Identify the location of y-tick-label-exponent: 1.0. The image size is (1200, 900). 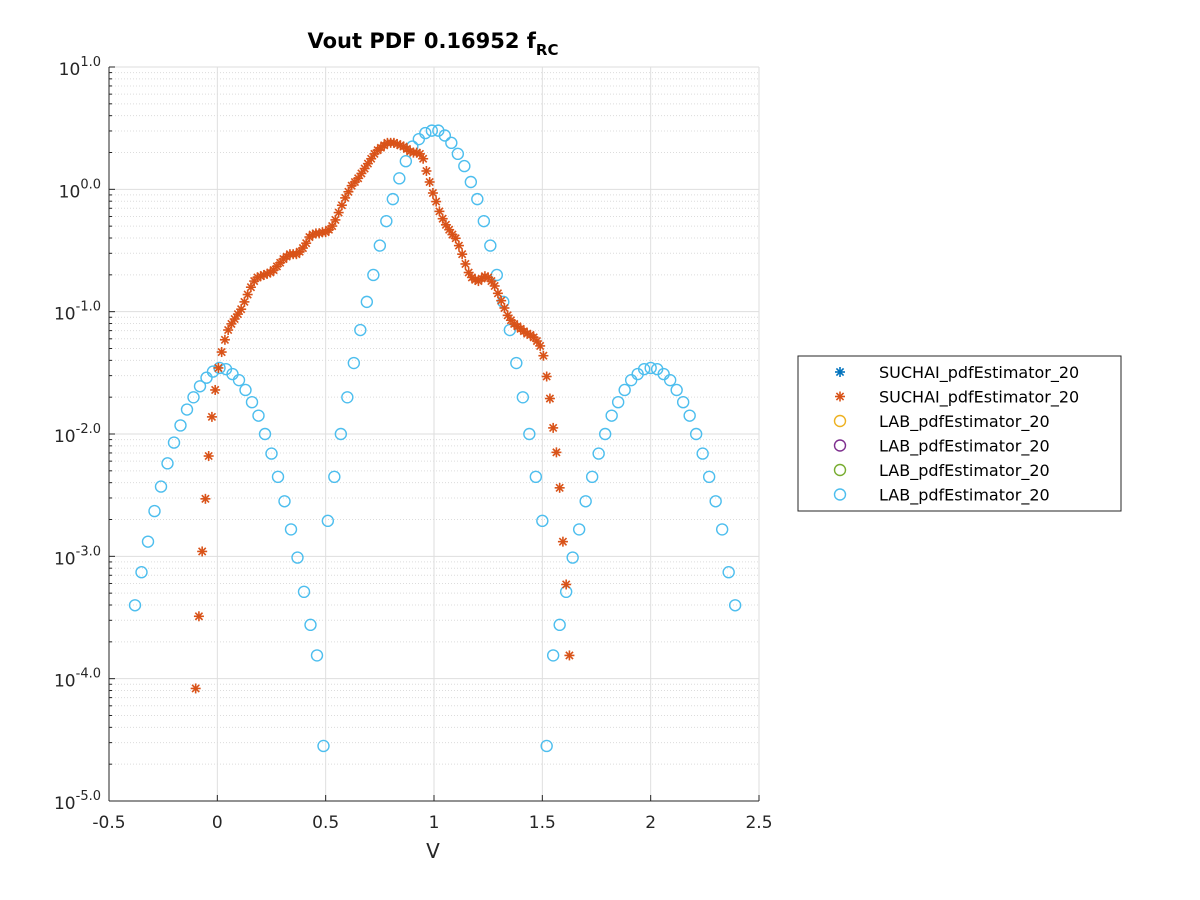
(90, 62).